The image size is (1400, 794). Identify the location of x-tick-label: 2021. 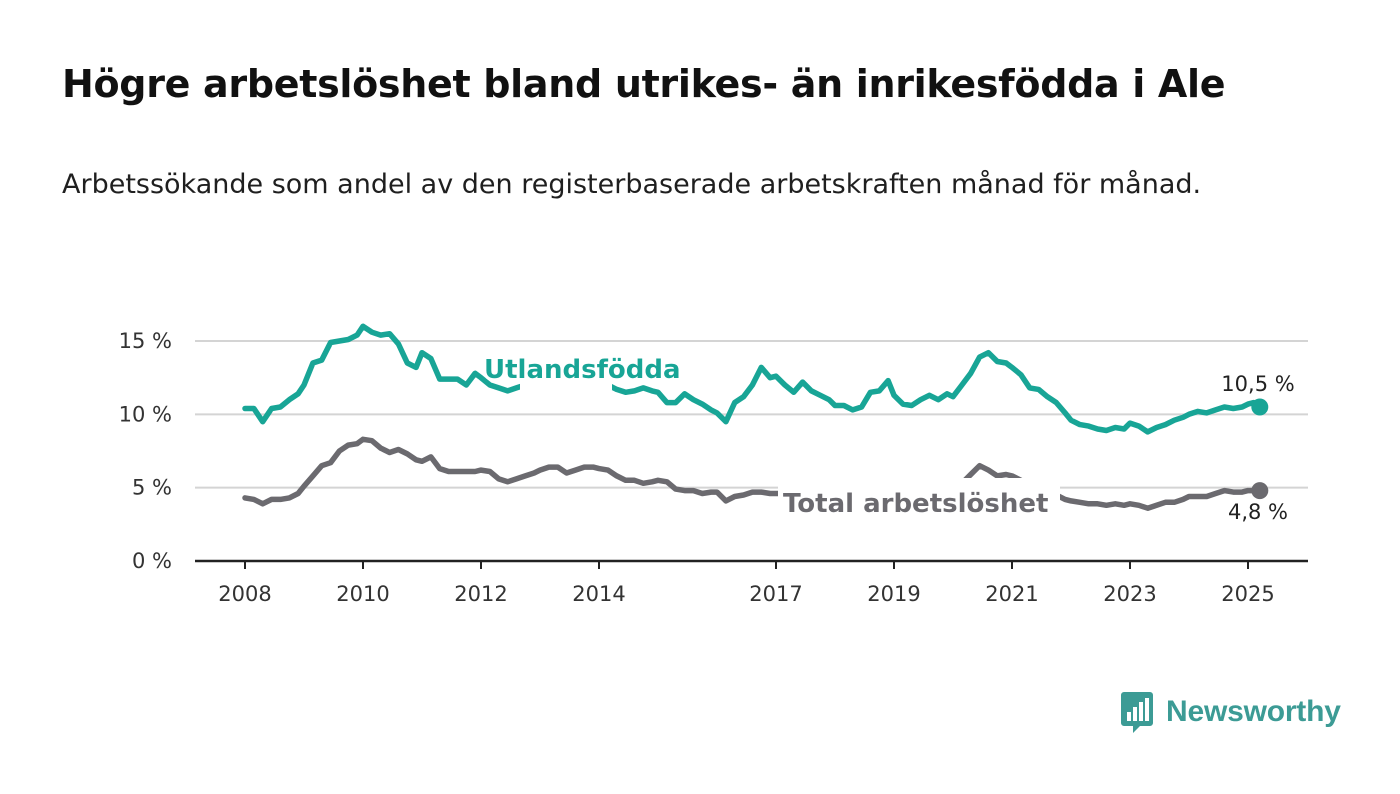
(1011, 594).